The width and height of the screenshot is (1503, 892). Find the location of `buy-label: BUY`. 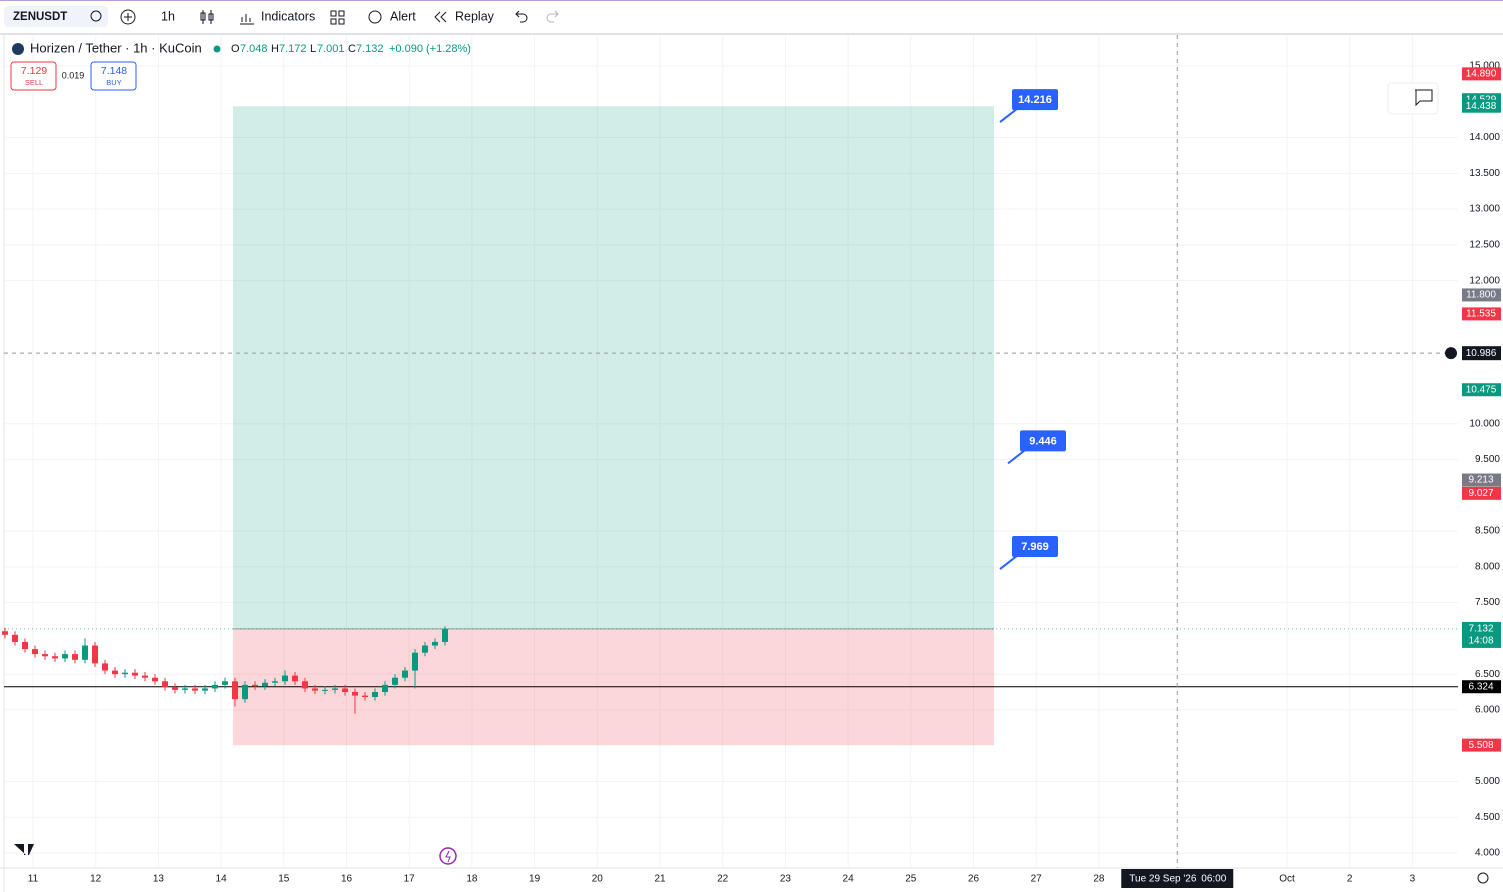

buy-label: BUY is located at coordinates (113, 82).